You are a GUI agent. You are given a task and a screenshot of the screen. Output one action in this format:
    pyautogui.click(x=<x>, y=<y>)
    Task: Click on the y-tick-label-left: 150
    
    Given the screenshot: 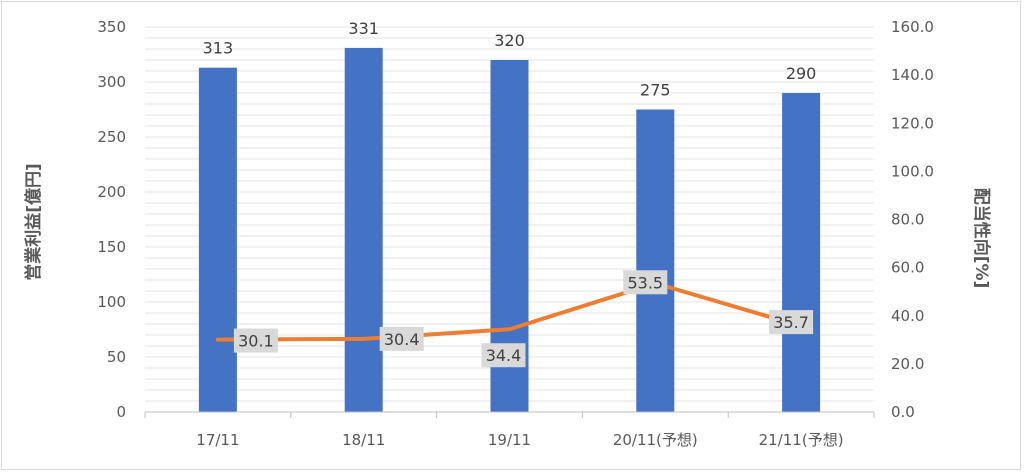 What is the action you would take?
    pyautogui.click(x=111, y=247)
    